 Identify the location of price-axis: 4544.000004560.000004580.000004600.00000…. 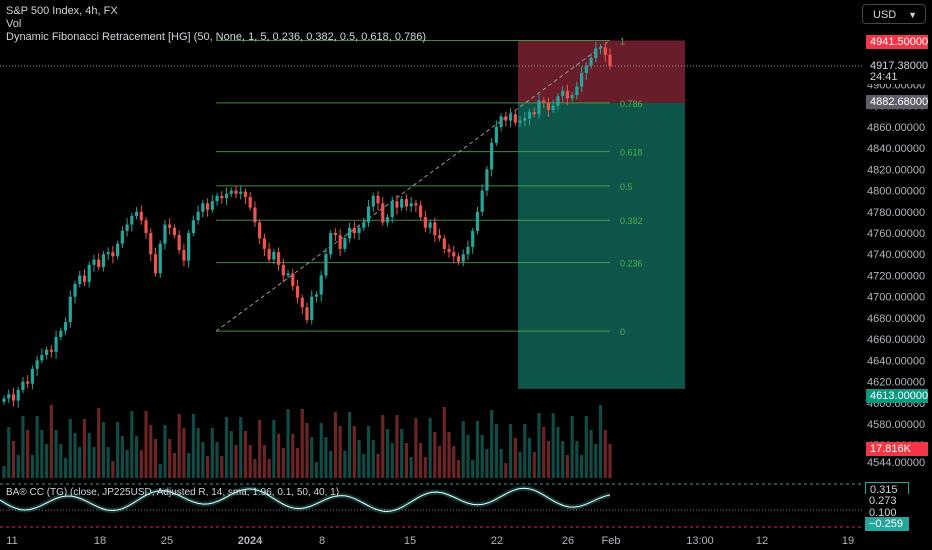
(896, 275).